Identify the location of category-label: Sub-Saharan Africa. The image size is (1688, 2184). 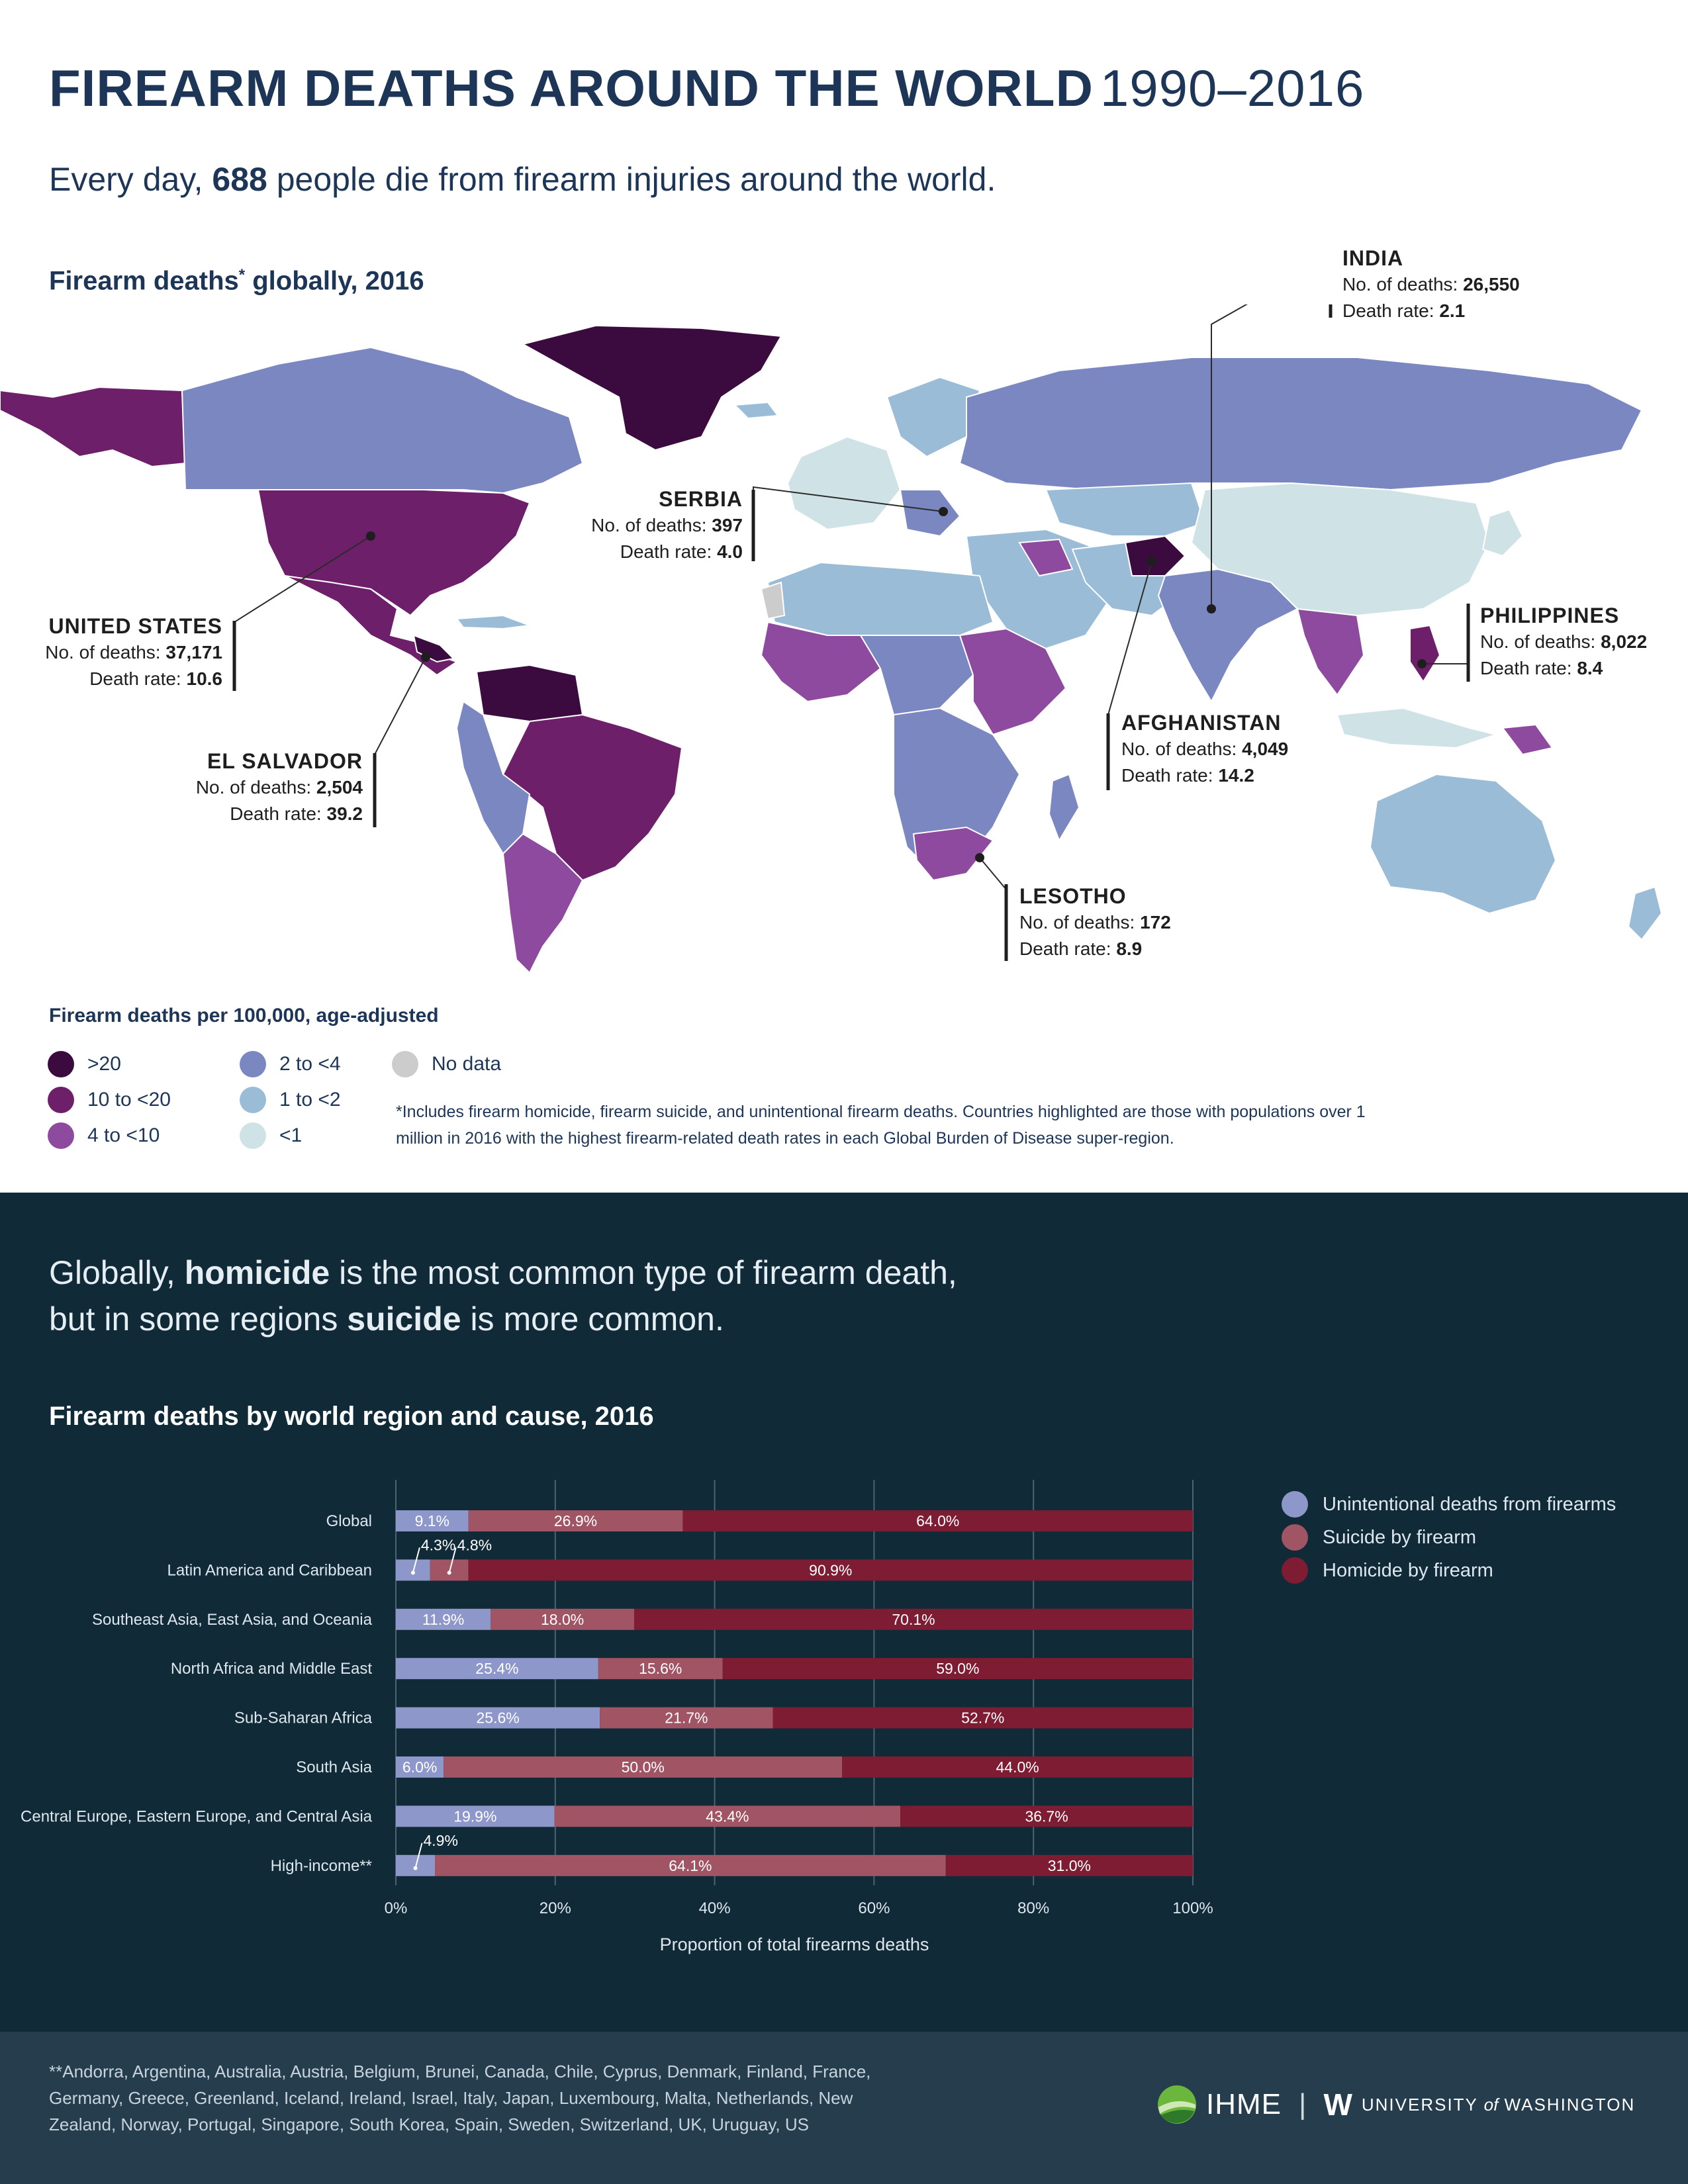
(303, 1718).